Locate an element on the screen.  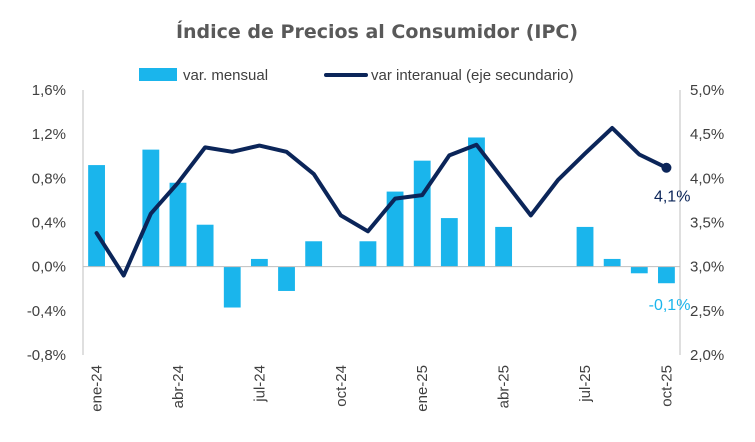
y-secondary-tick-label: 3,5% is located at coordinates (707, 223).